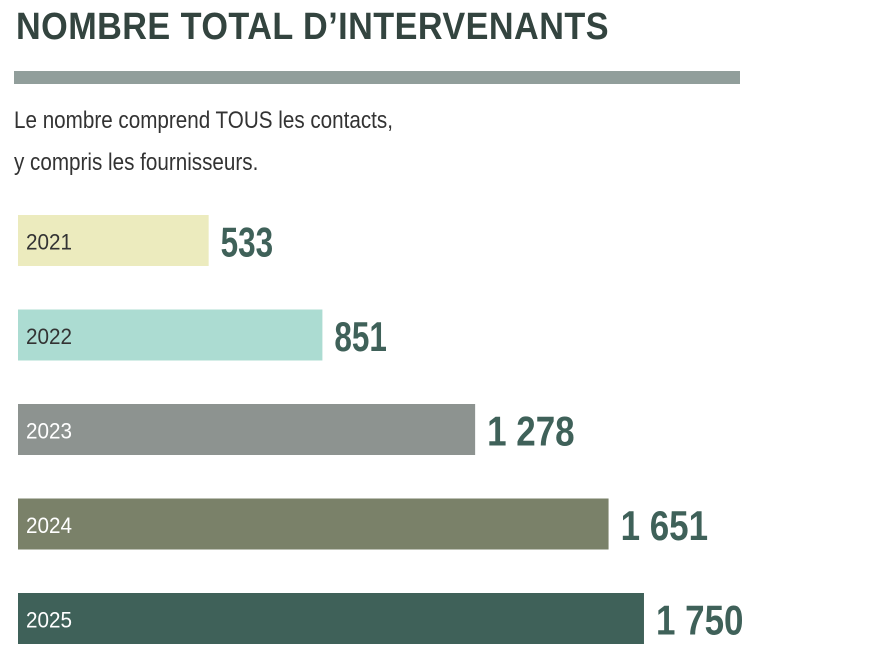 This screenshot has width=890, height=658. Describe the element at coordinates (170, 335) in the screenshot. I see `bar-2022` at that location.